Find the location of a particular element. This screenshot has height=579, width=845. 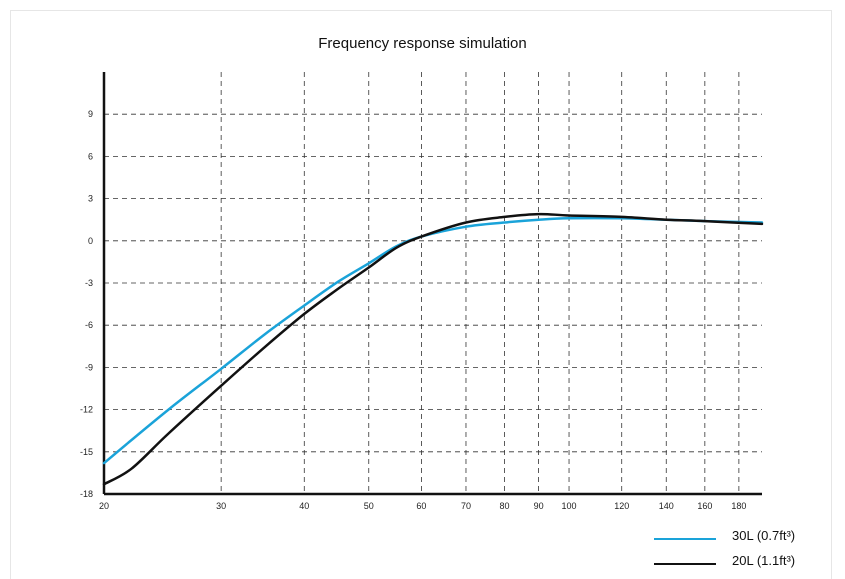

y-tick-label-0: 0 is located at coordinates (90, 241).